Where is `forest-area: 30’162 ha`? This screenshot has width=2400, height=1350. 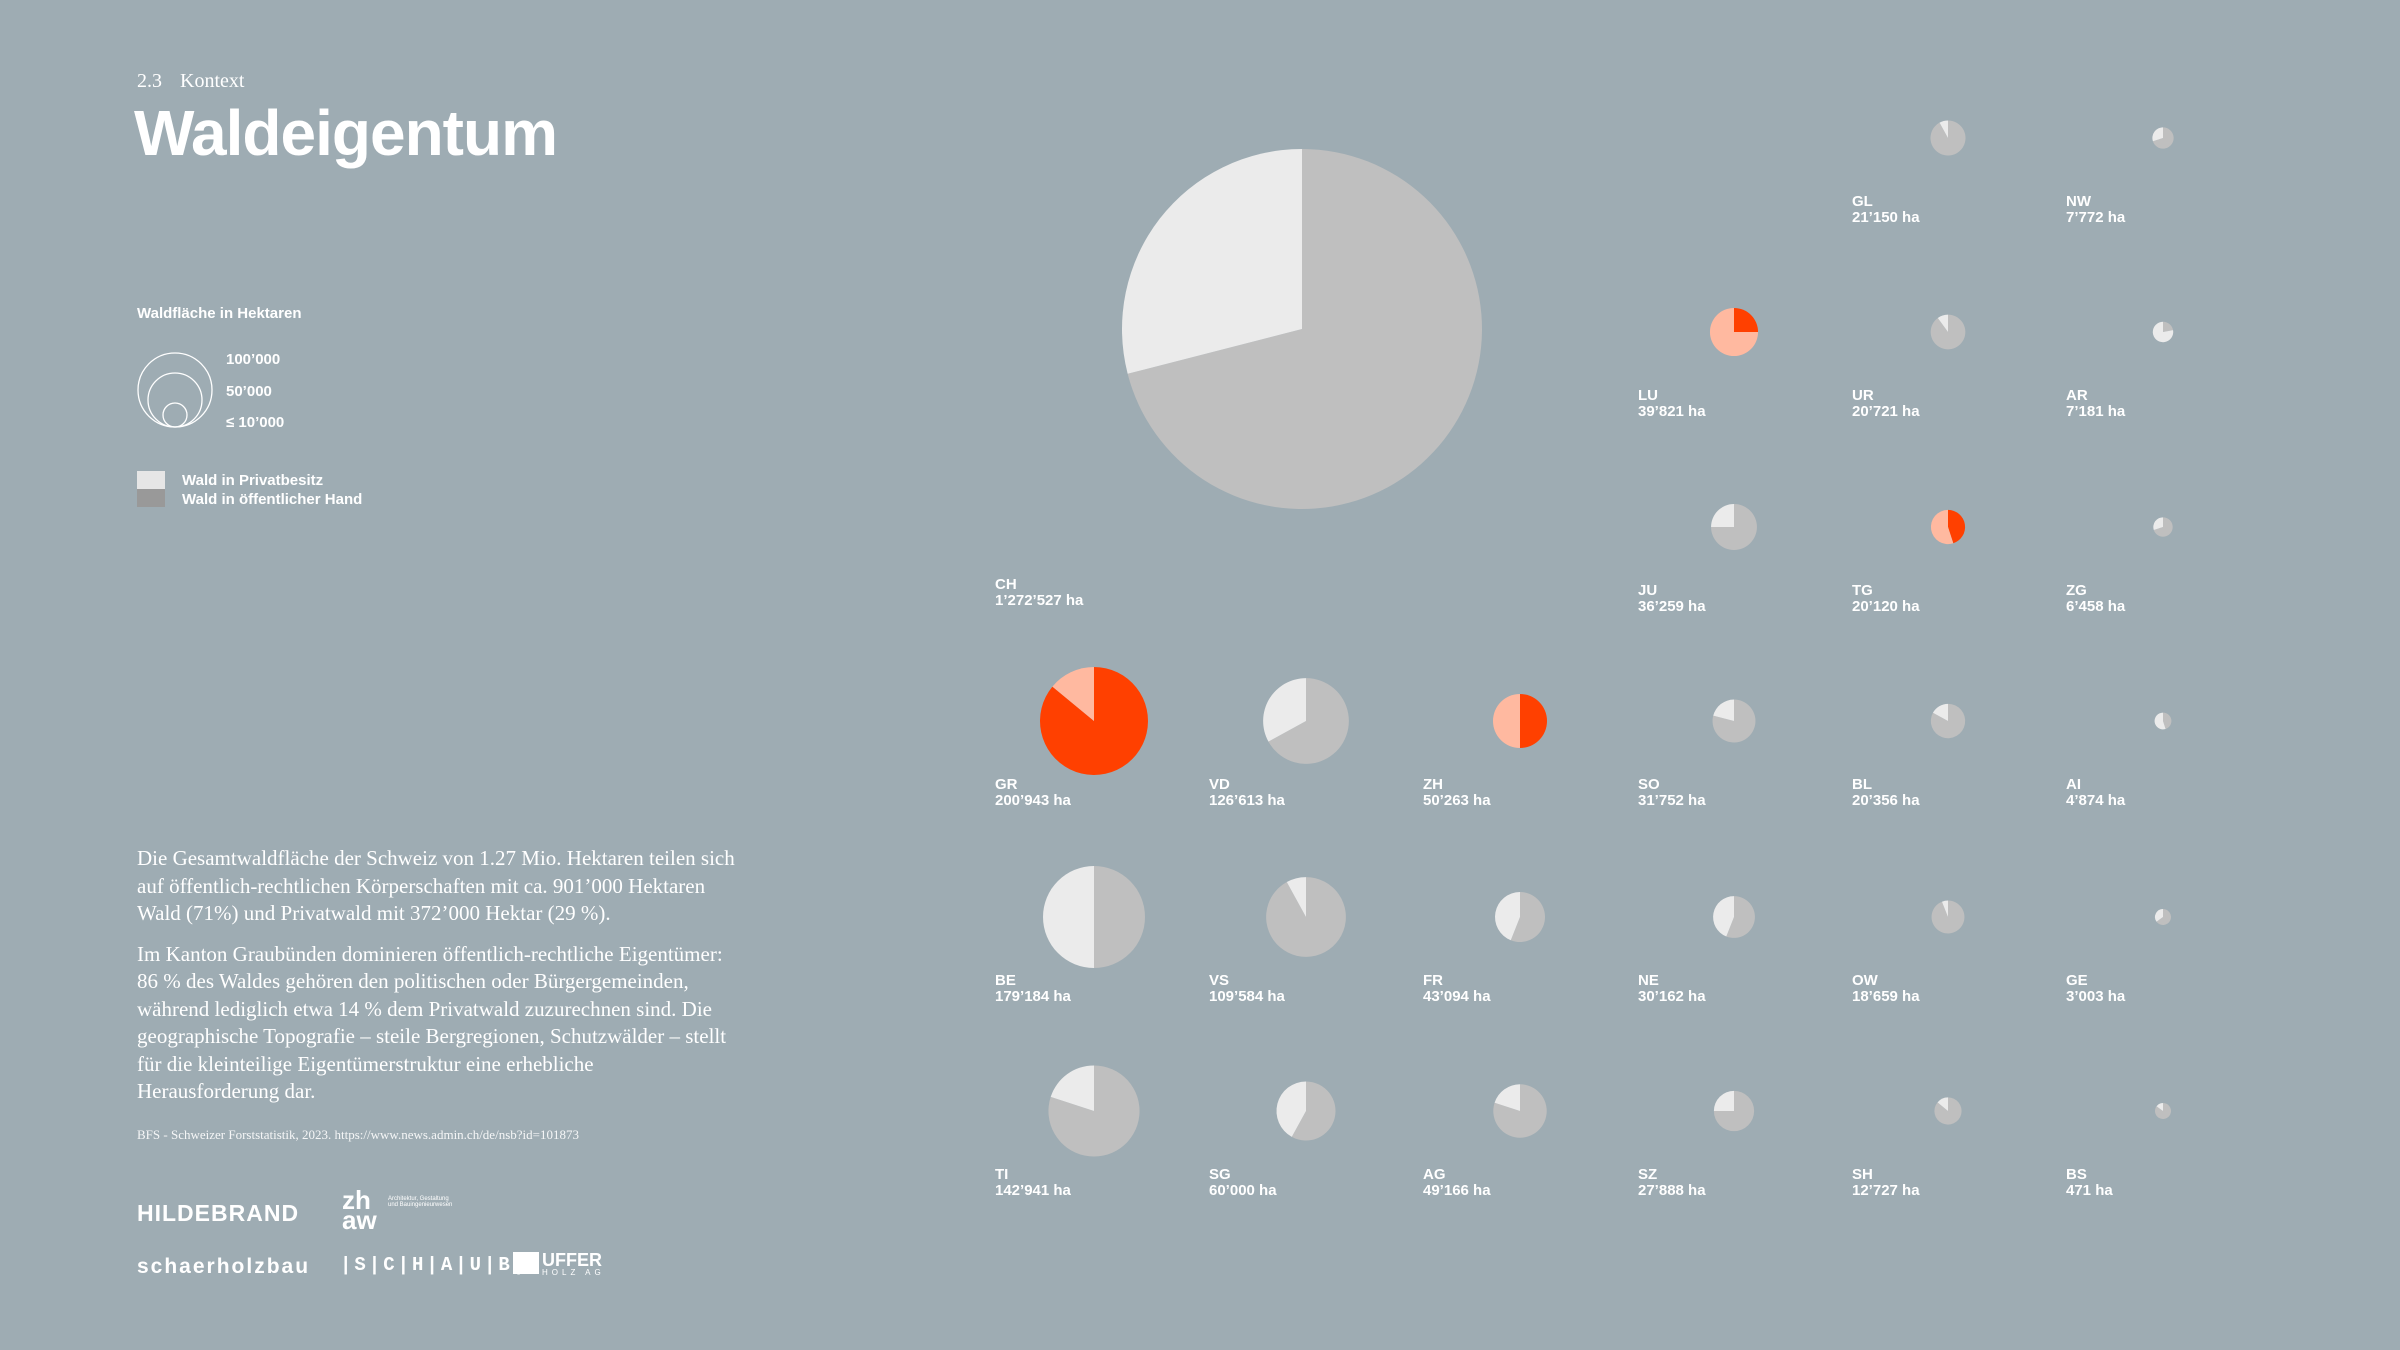 forest-area: 30’162 ha is located at coordinates (1672, 996).